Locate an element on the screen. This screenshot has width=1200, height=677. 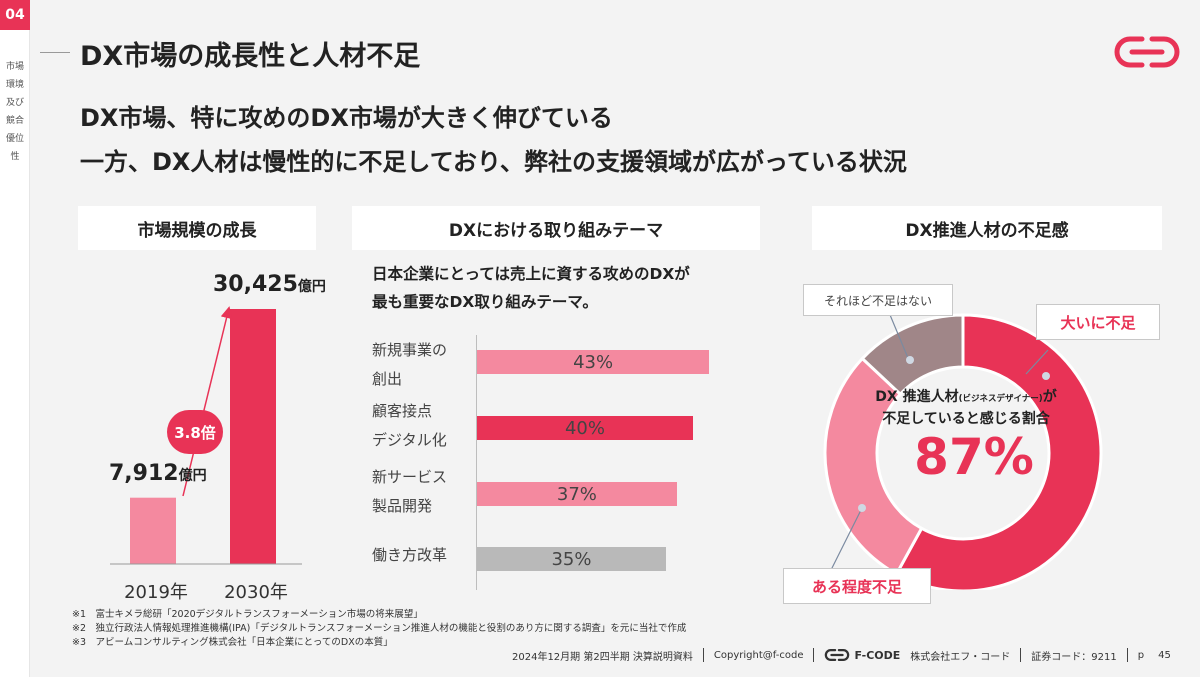
donut-center-1b: が is located at coordinates (1049, 397).